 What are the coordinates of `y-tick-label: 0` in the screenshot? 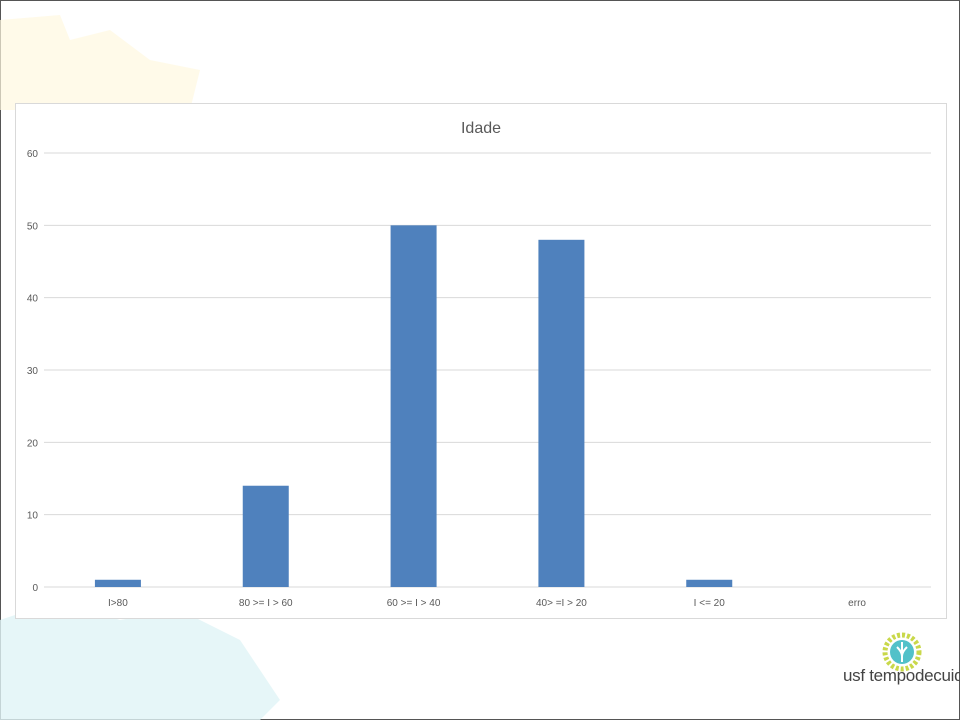 It's located at (35, 588).